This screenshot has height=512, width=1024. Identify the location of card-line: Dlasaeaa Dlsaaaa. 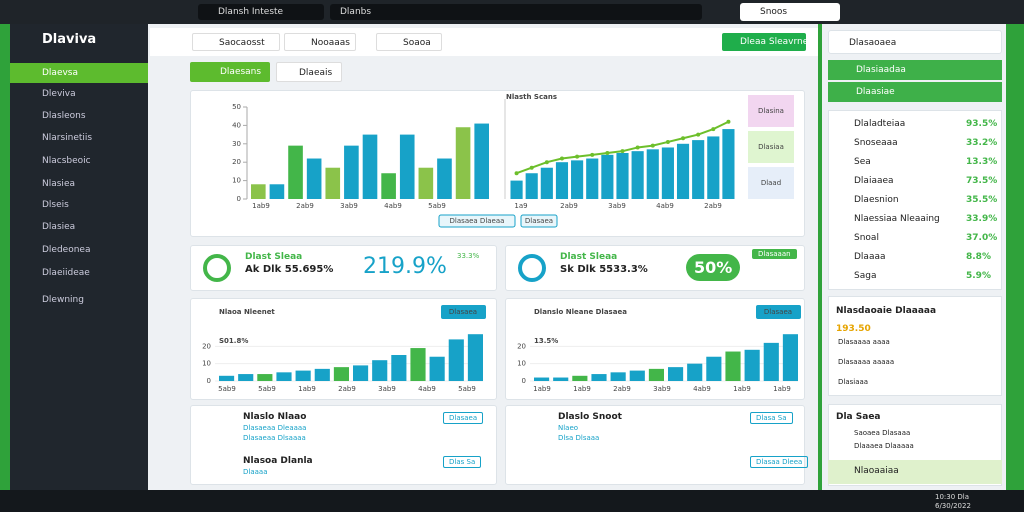
(274, 438).